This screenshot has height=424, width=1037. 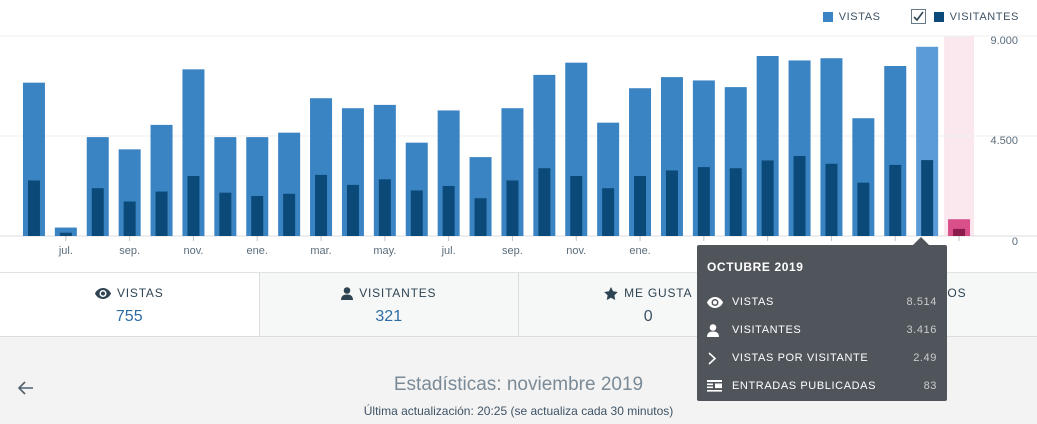 What do you see at coordinates (1015, 242) in the screenshot?
I see `y-tick-label: 0` at bounding box center [1015, 242].